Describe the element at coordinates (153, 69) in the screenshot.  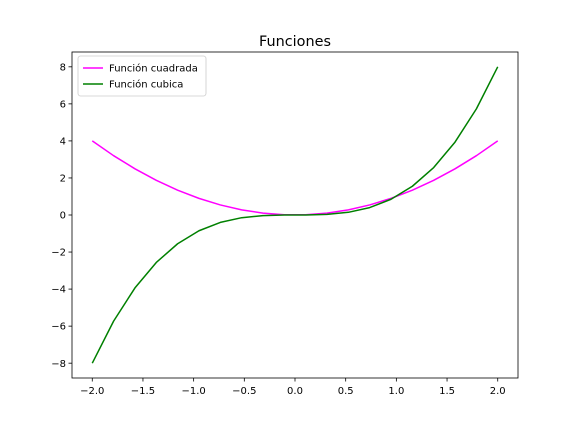
I see `legend-label-1: Función cuadrada` at that location.